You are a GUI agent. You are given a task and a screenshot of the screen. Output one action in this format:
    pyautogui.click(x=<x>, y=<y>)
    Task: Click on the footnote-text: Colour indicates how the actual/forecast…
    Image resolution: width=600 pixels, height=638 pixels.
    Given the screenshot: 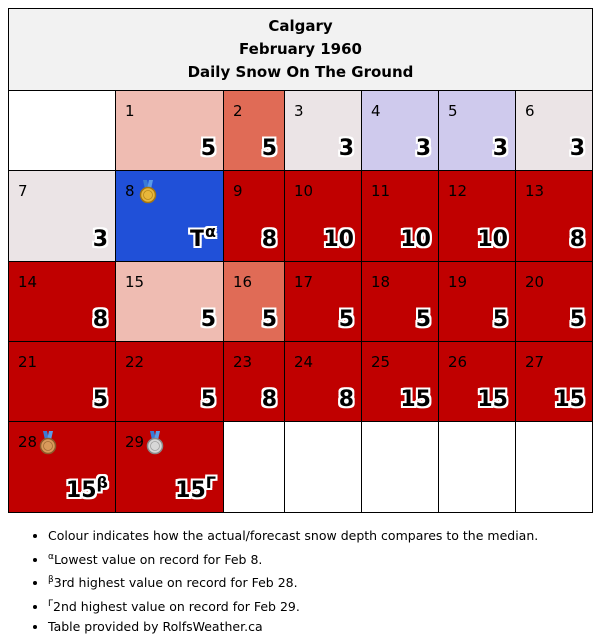 What is the action you would take?
    pyautogui.click(x=293, y=535)
    